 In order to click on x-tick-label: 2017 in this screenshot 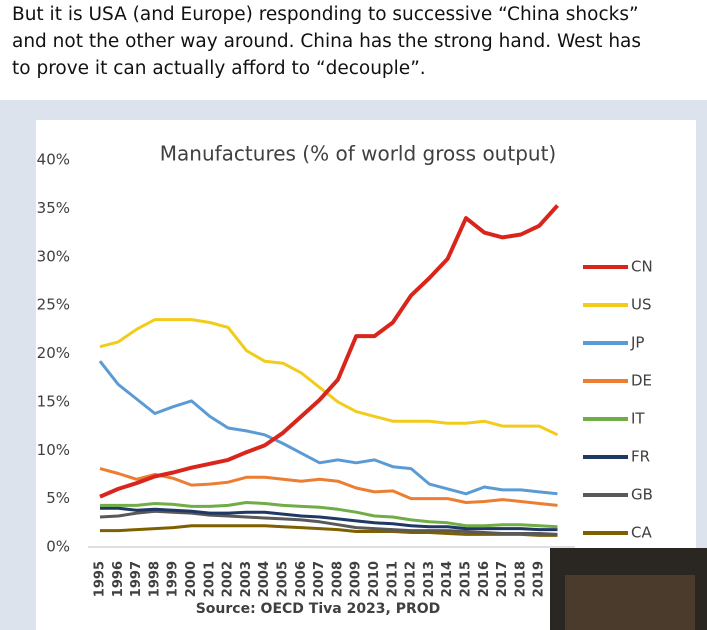, I will do `click(502, 579)`.